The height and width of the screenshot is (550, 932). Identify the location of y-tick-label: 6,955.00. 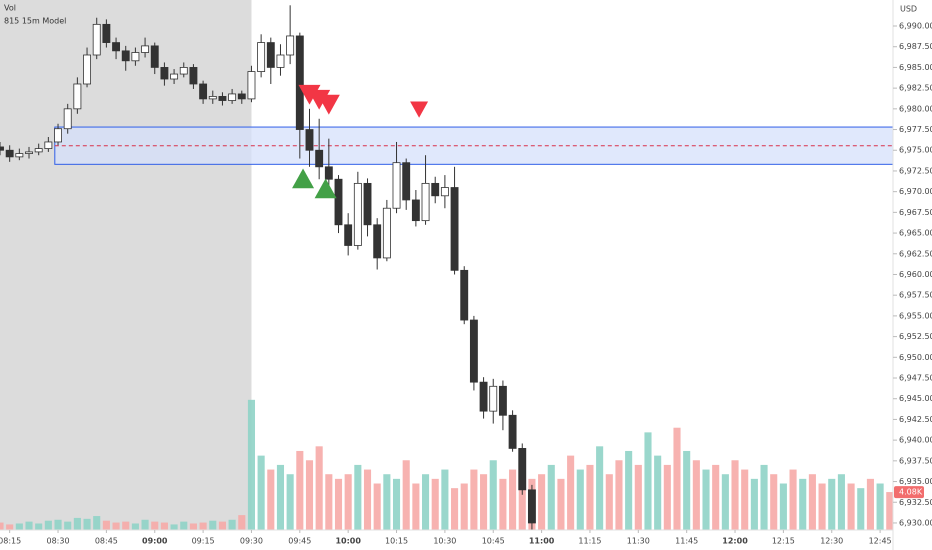
(915, 315).